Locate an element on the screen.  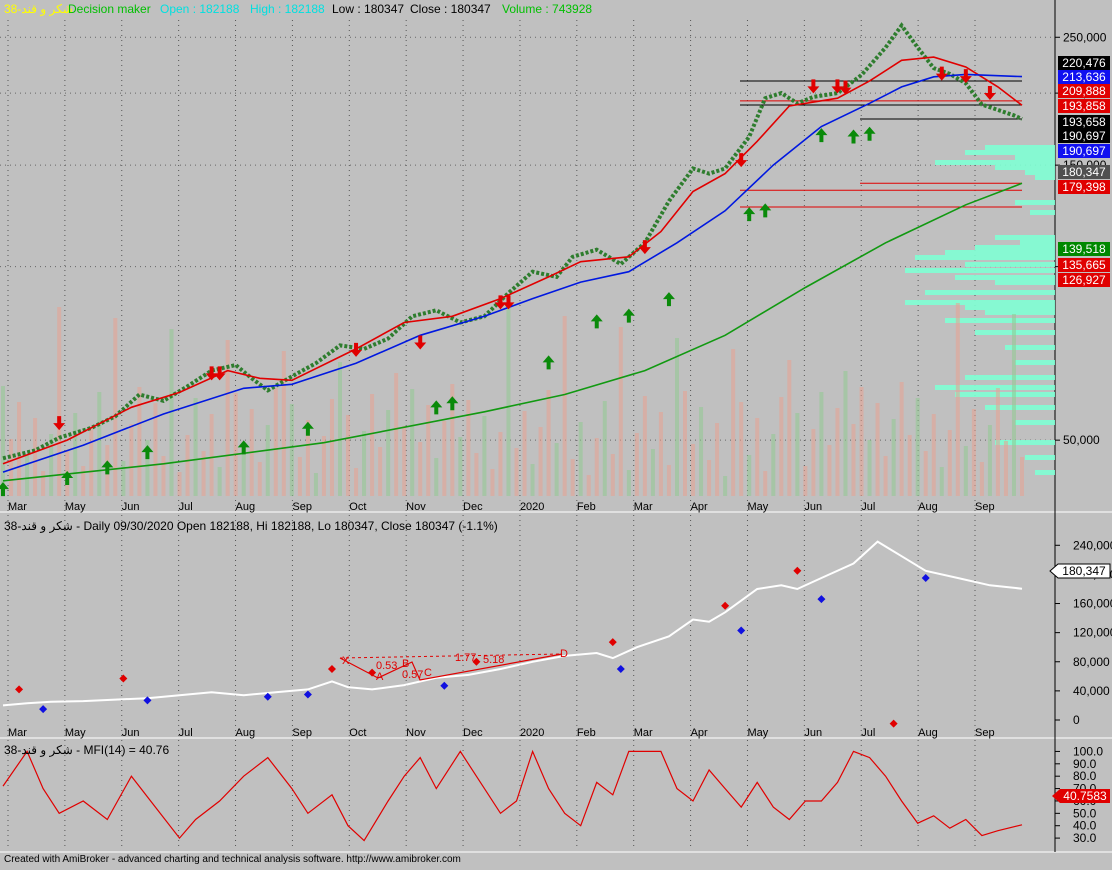
daily-last-label: 180,347 is located at coordinates (1084, 571).